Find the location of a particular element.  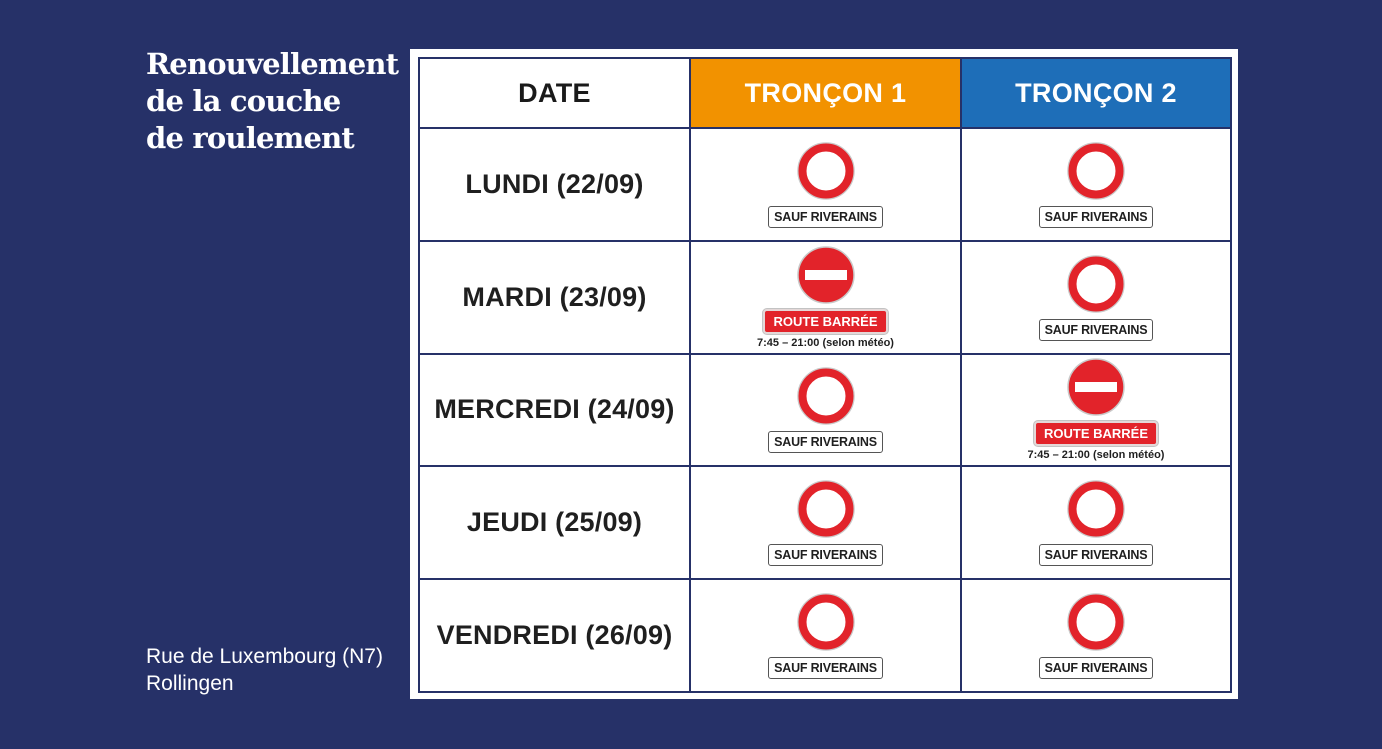

day-label: MERCREDI (24/09) is located at coordinates (554, 410).